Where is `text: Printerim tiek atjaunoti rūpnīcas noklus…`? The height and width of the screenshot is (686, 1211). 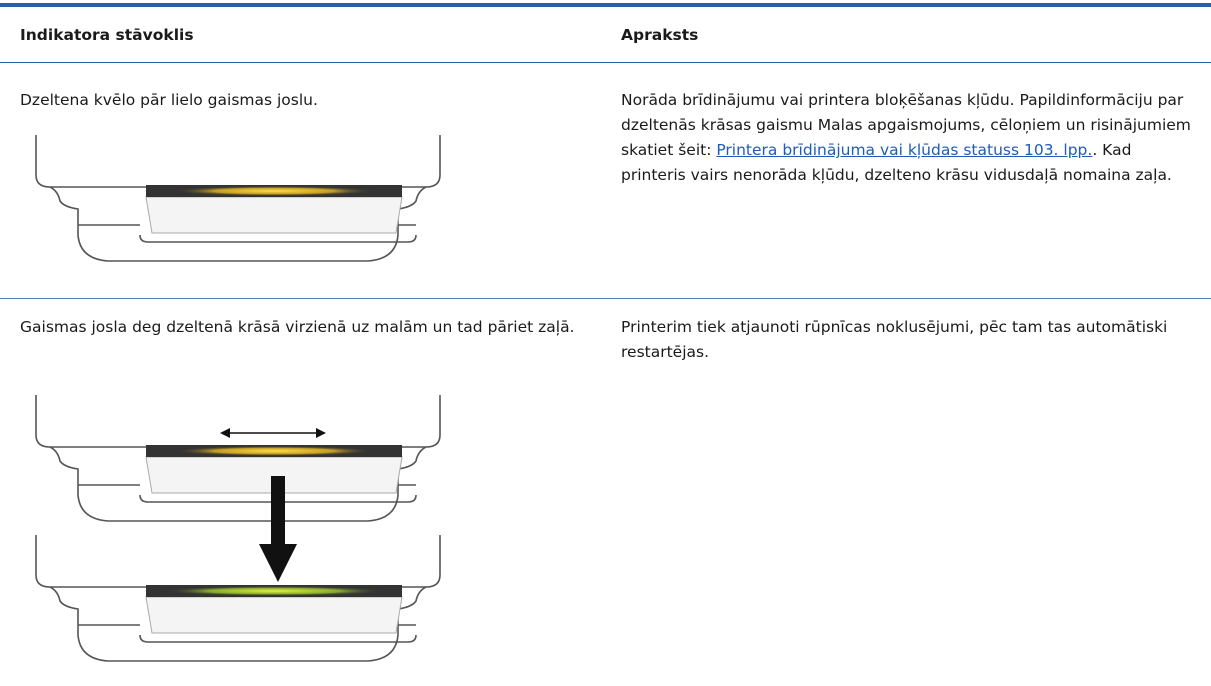
text: Printerim tiek atjaunoti rūpnīcas noklus… is located at coordinates (894, 339).